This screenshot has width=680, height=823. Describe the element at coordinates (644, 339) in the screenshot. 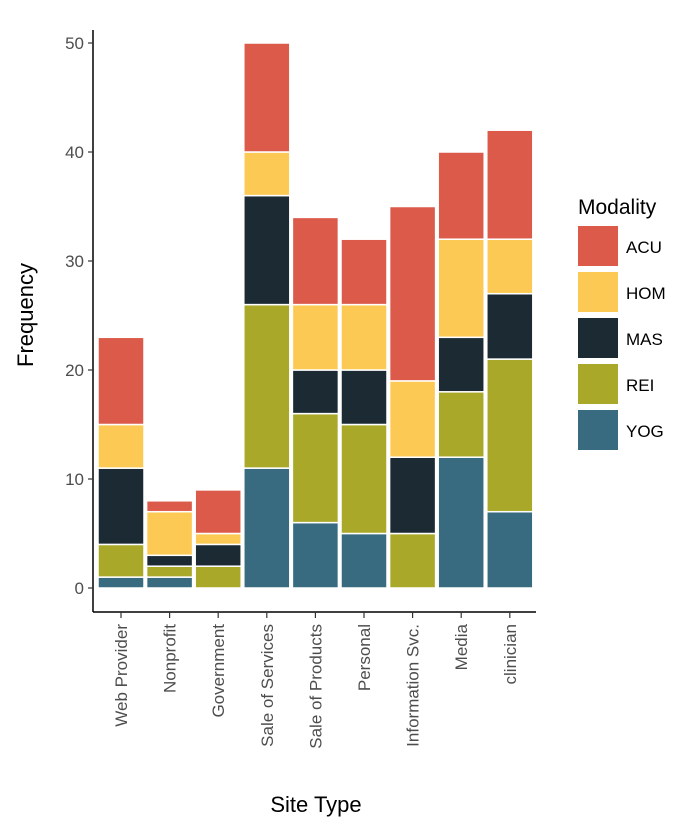

I see `legend-label-mas: MAS` at that location.